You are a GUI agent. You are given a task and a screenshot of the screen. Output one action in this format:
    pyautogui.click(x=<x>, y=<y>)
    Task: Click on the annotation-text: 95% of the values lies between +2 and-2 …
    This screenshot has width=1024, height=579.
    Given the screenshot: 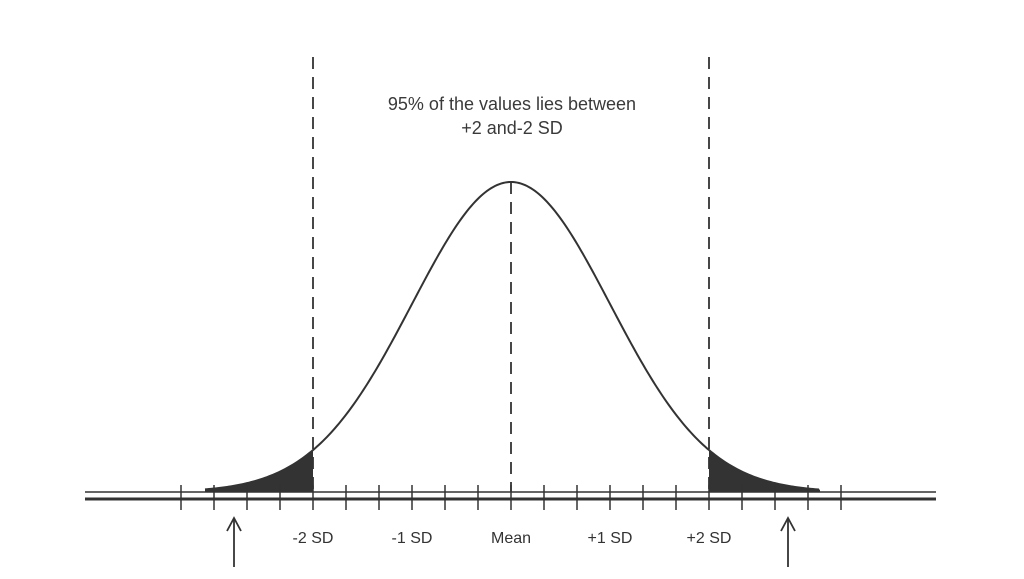 What is the action you would take?
    pyautogui.click(x=512, y=116)
    